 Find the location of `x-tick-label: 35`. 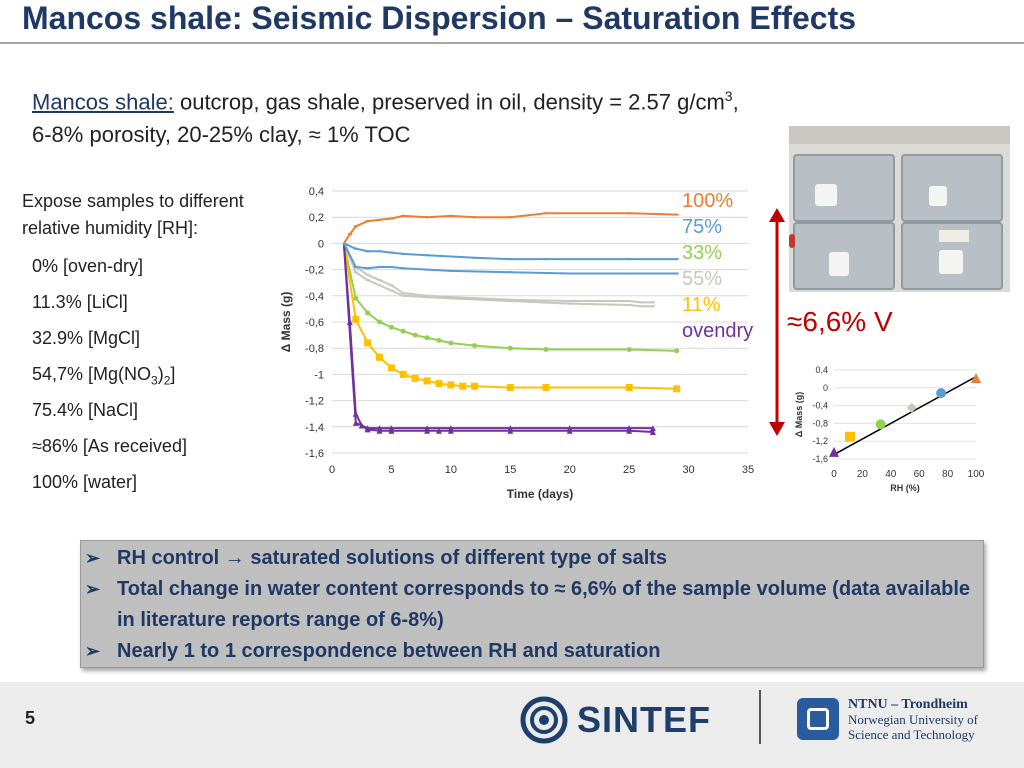

x-tick-label: 35 is located at coordinates (748, 470).